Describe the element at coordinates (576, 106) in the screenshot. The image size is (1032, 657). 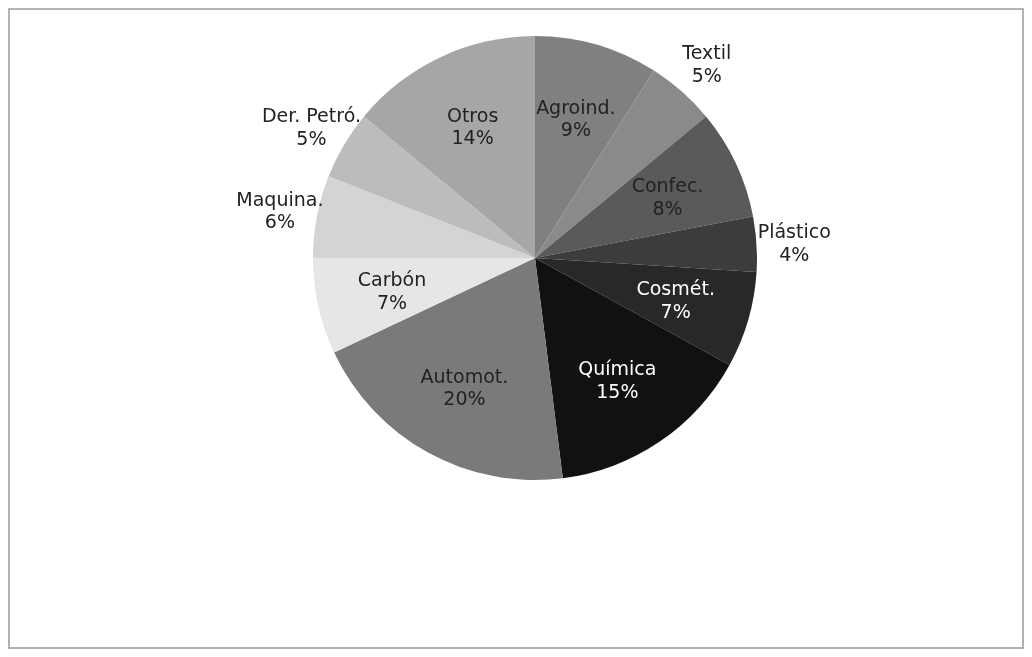
I see `slice-label: Agroind.` at that location.